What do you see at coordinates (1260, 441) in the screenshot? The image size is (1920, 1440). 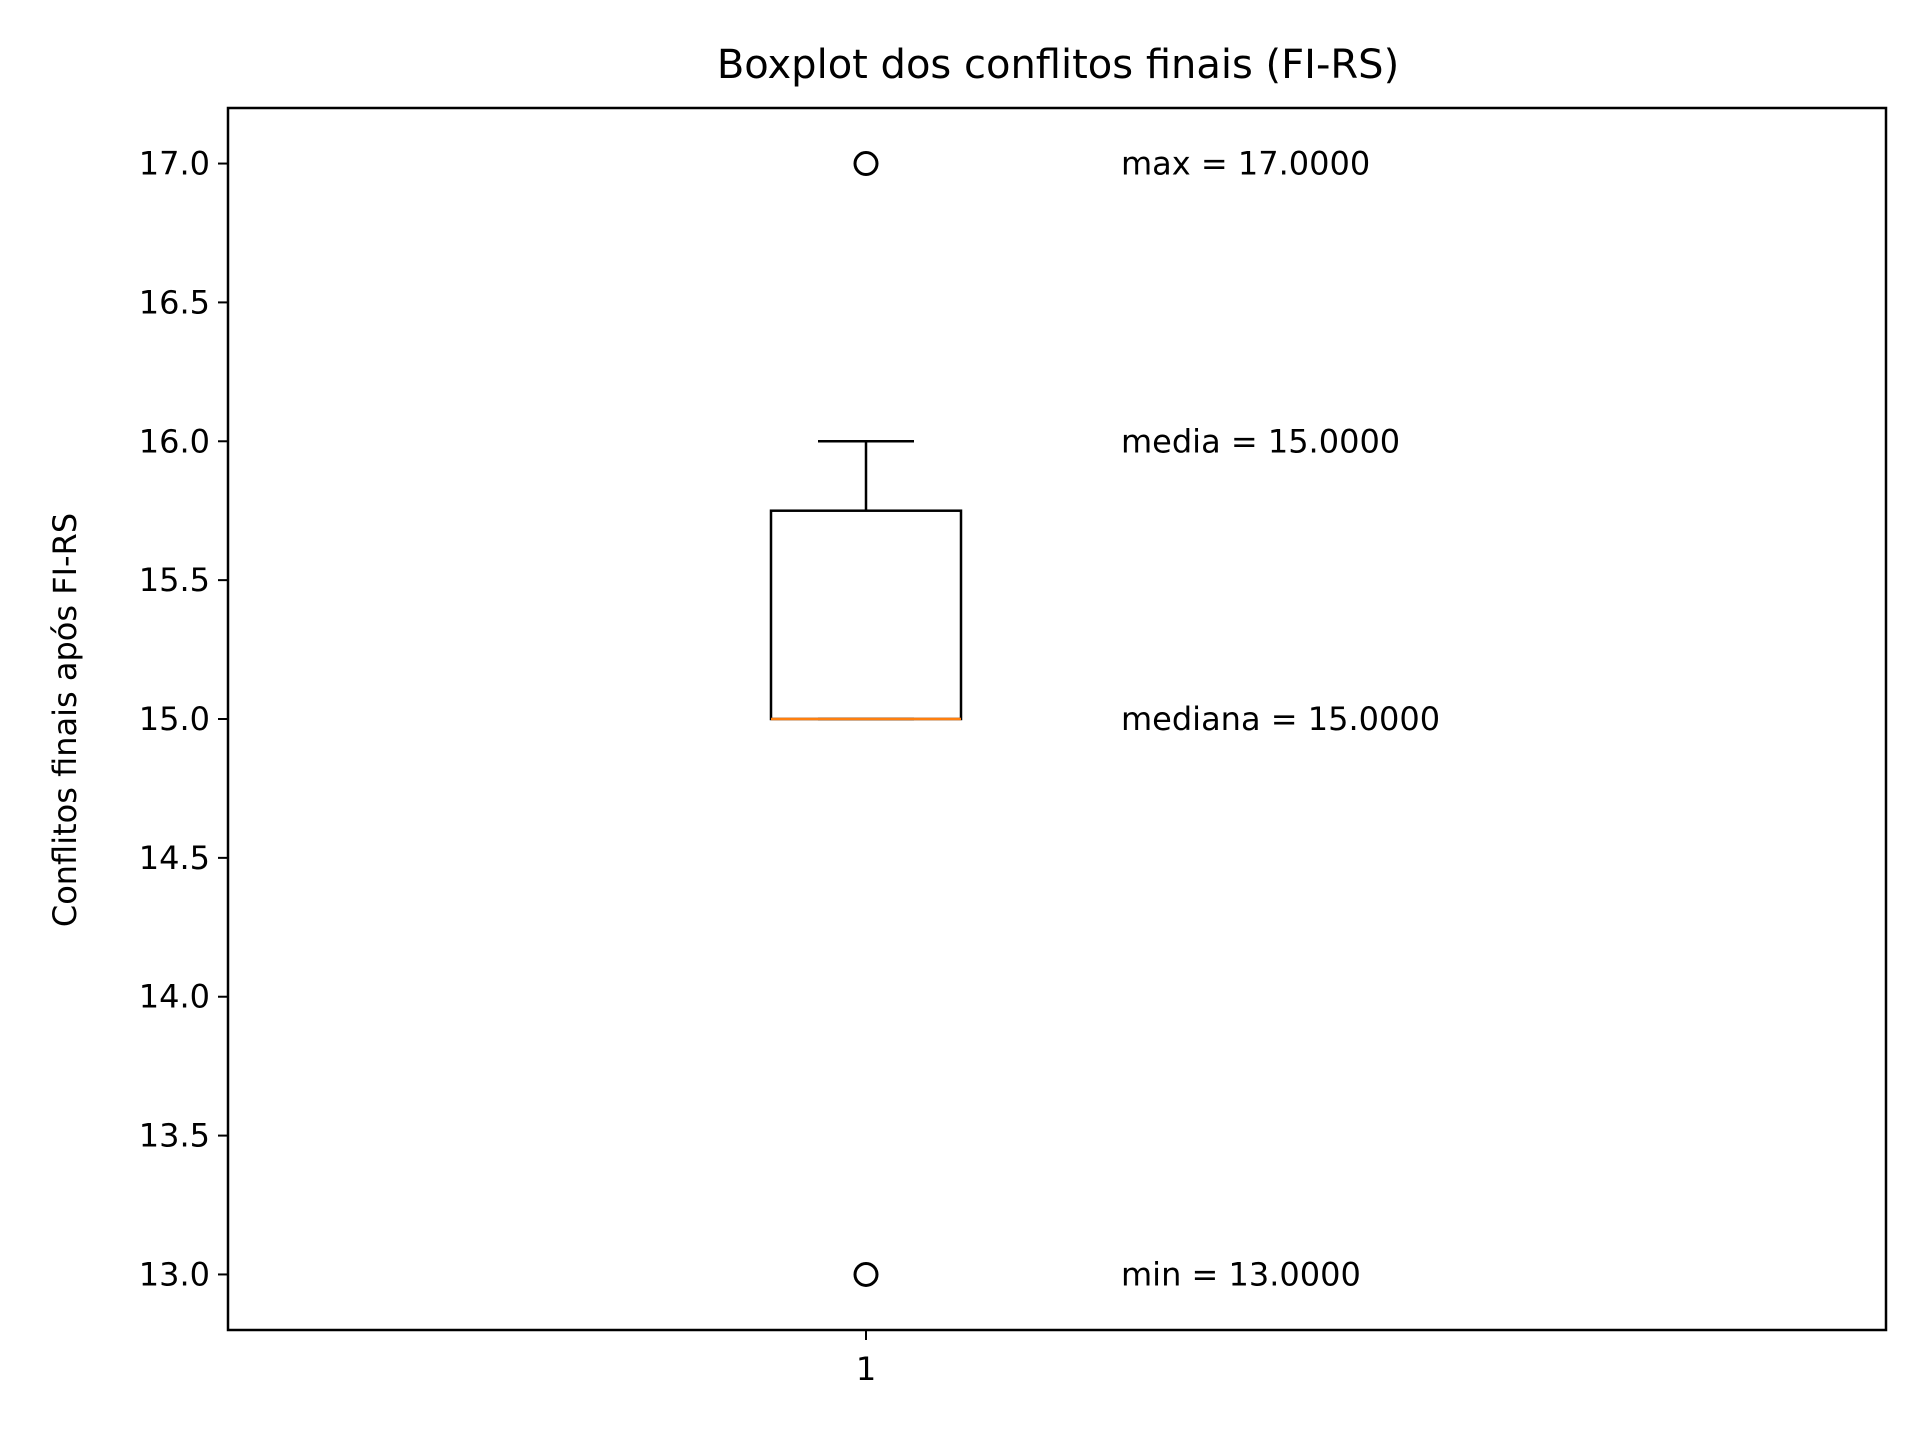 I see `annotation-label: media = 15.0000` at bounding box center [1260, 441].